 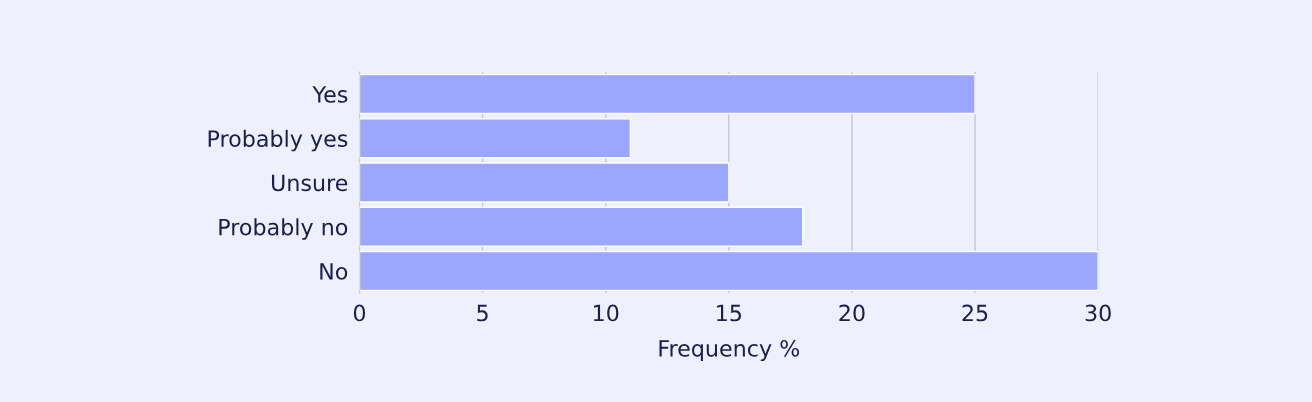 What do you see at coordinates (309, 183) in the screenshot?
I see `y-tick-label: Unsure` at bounding box center [309, 183].